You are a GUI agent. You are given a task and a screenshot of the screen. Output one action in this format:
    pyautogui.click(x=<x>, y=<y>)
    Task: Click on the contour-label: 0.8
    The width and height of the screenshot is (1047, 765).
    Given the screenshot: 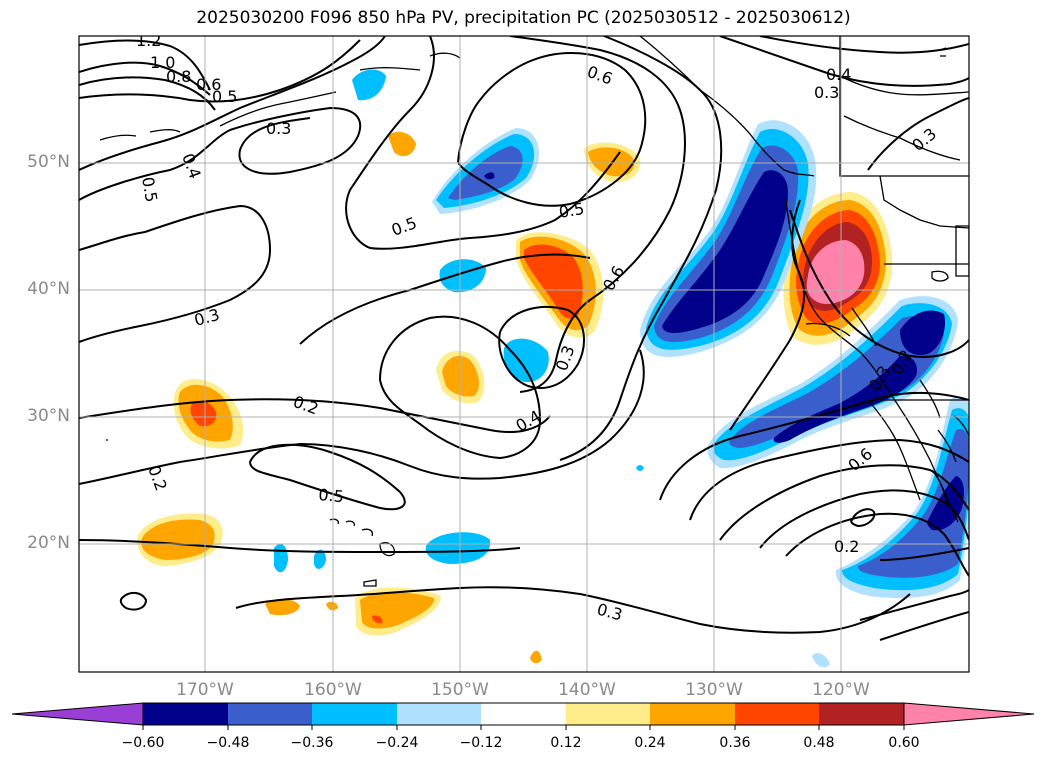 What is the action you would take?
    pyautogui.click(x=178, y=76)
    